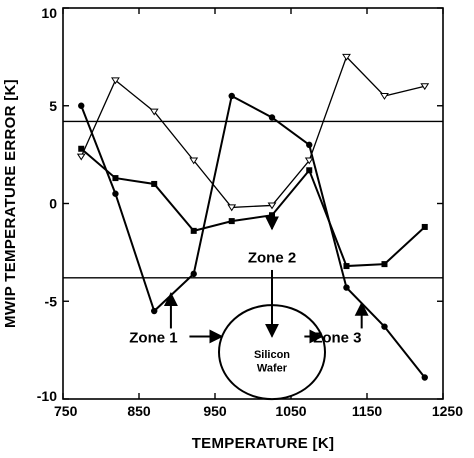 The height and width of the screenshot is (458, 474). What do you see at coordinates (10, 203) in the screenshot?
I see `y-axis-title: MWIP TEMPERATURE ERROR [K]` at bounding box center [10, 203].